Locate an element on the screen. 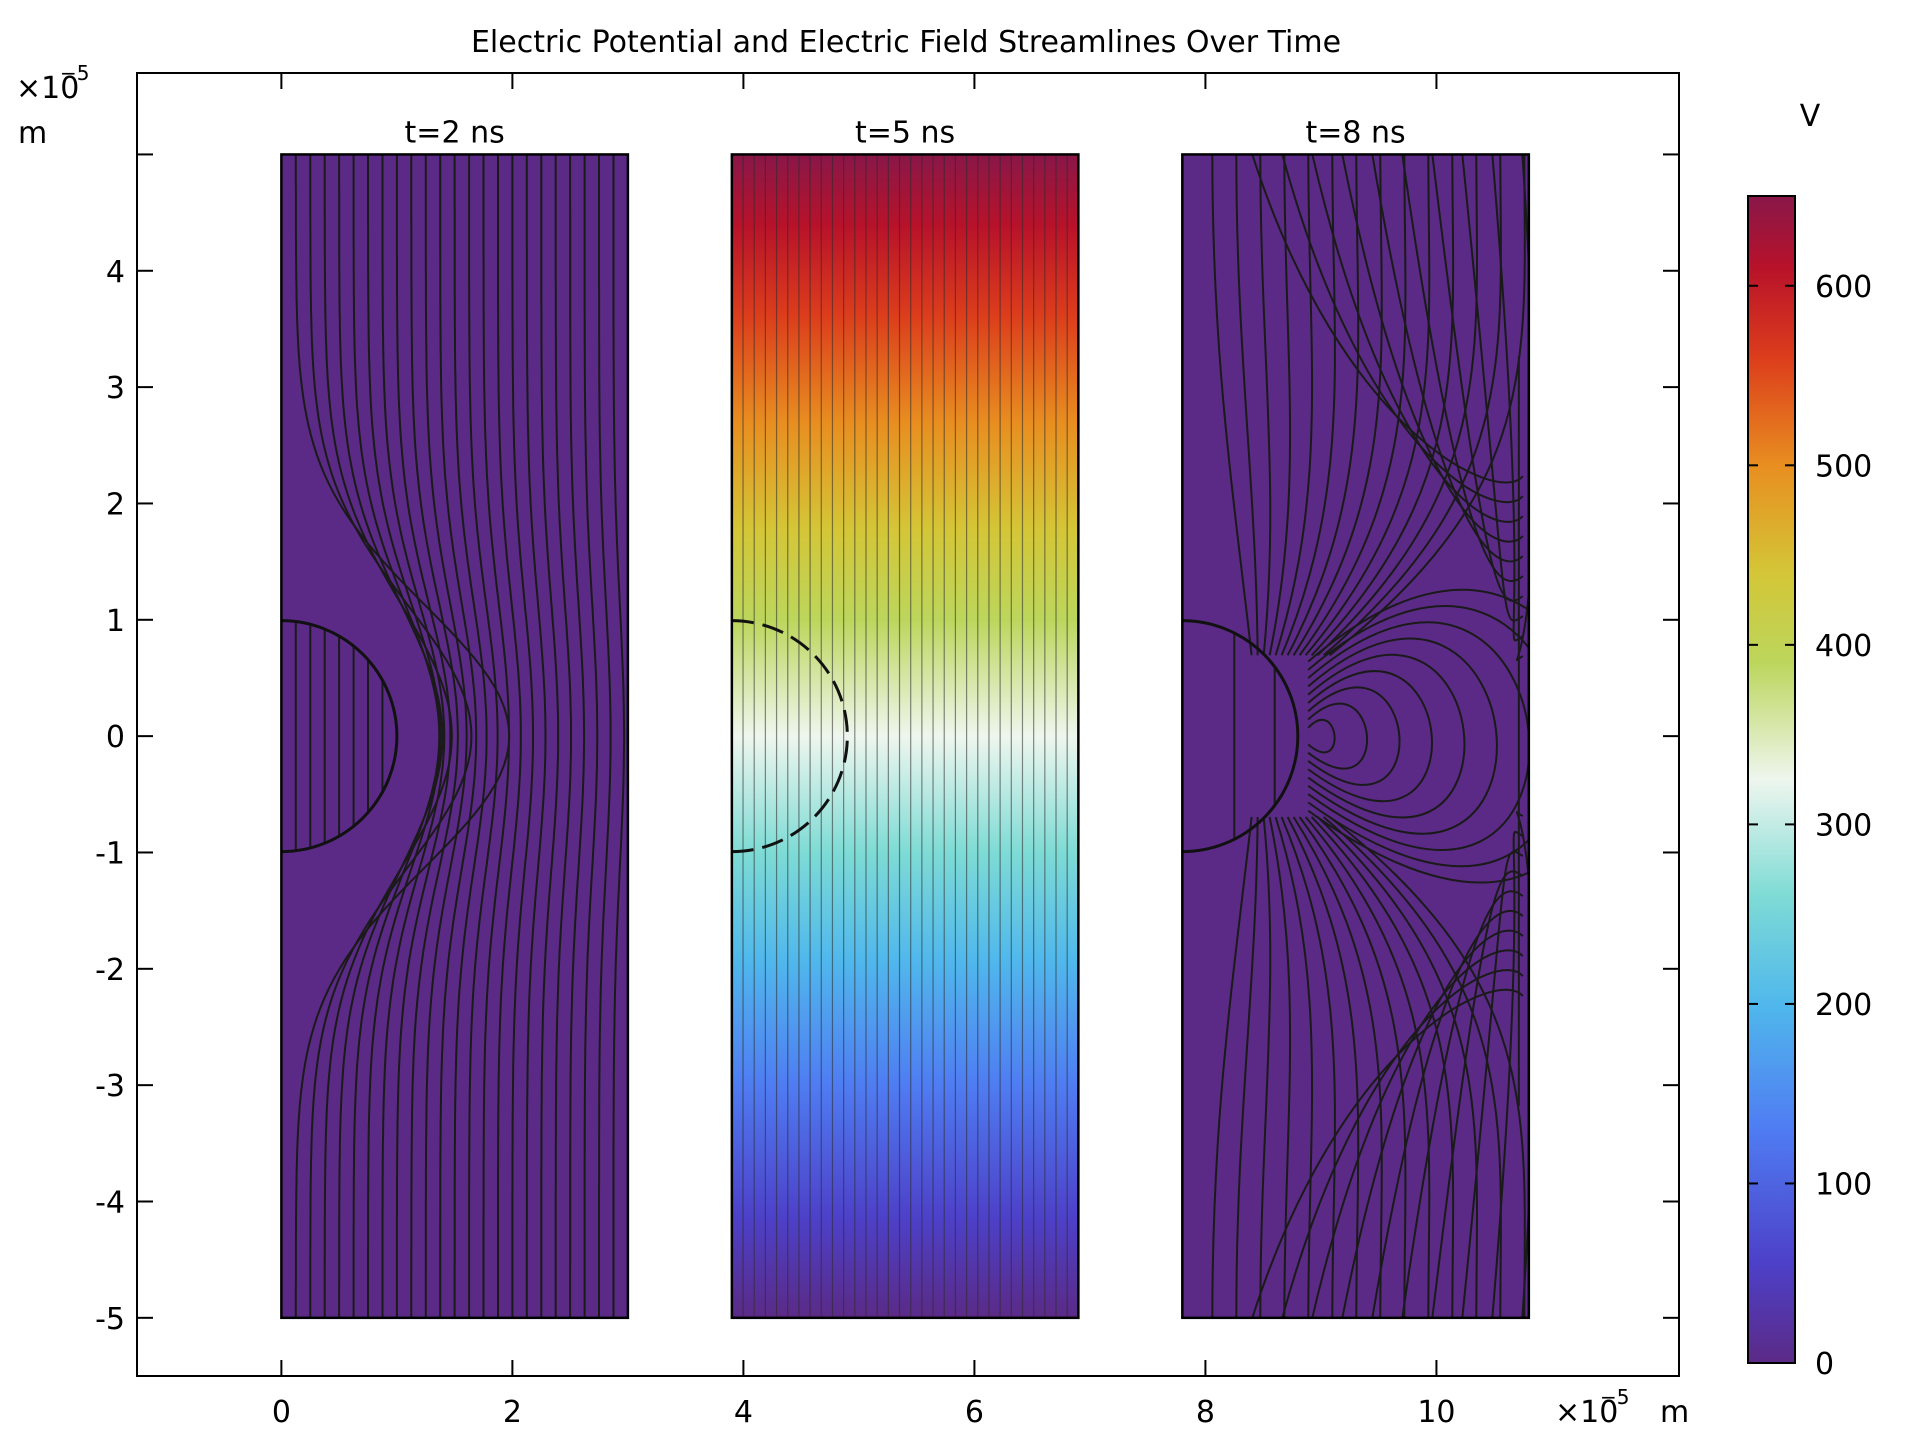 The image size is (1913, 1435). panel-label: t=5 ns is located at coordinates (905, 132).